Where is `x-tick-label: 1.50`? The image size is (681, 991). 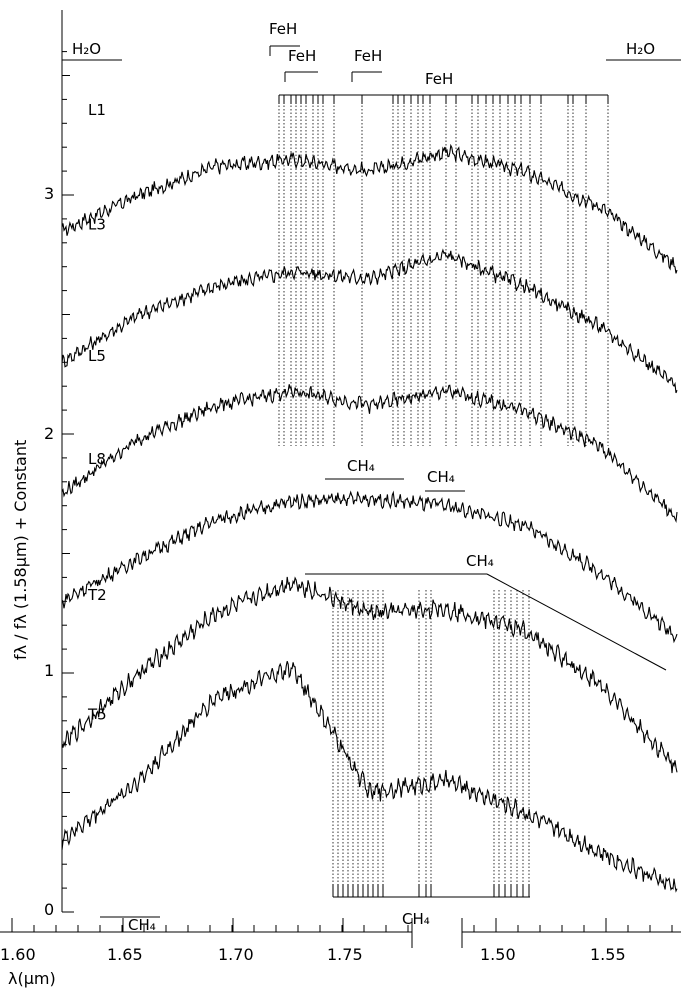 x-tick-label: 1.50 is located at coordinates (498, 954).